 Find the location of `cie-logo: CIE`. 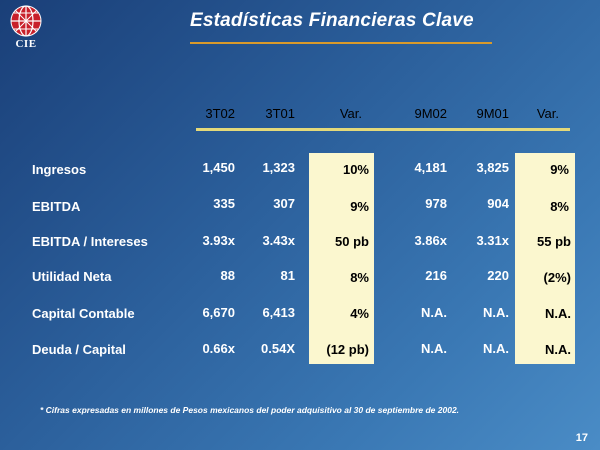

cie-logo: CIE is located at coordinates (26, 28).